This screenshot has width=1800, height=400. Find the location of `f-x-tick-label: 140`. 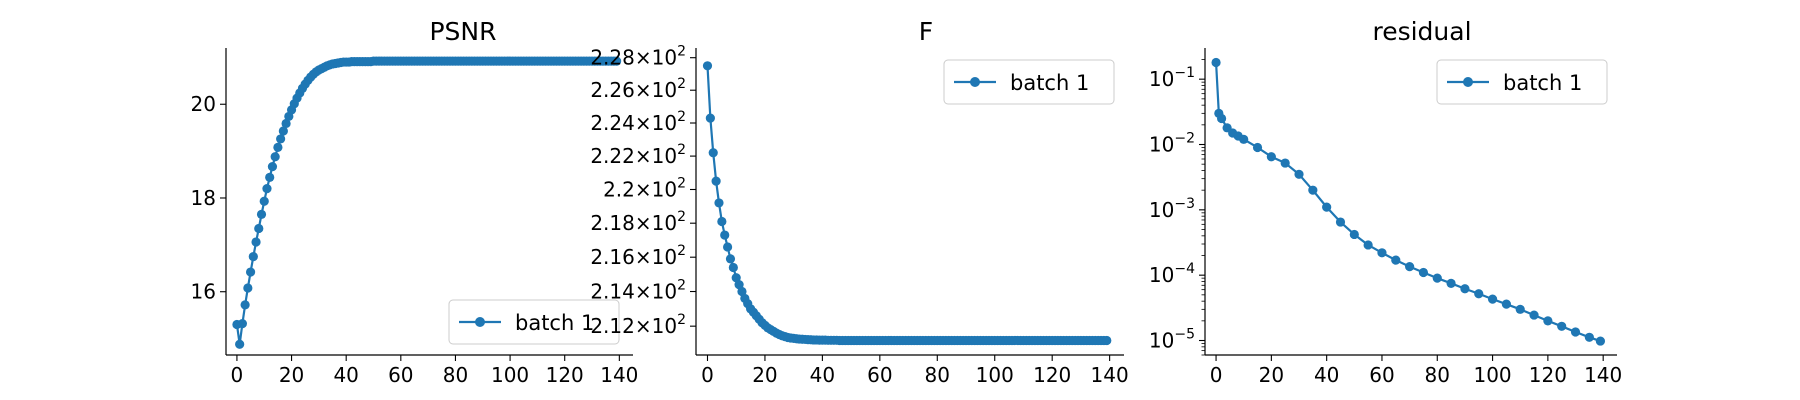

f-x-tick-label: 140 is located at coordinates (1110, 375).